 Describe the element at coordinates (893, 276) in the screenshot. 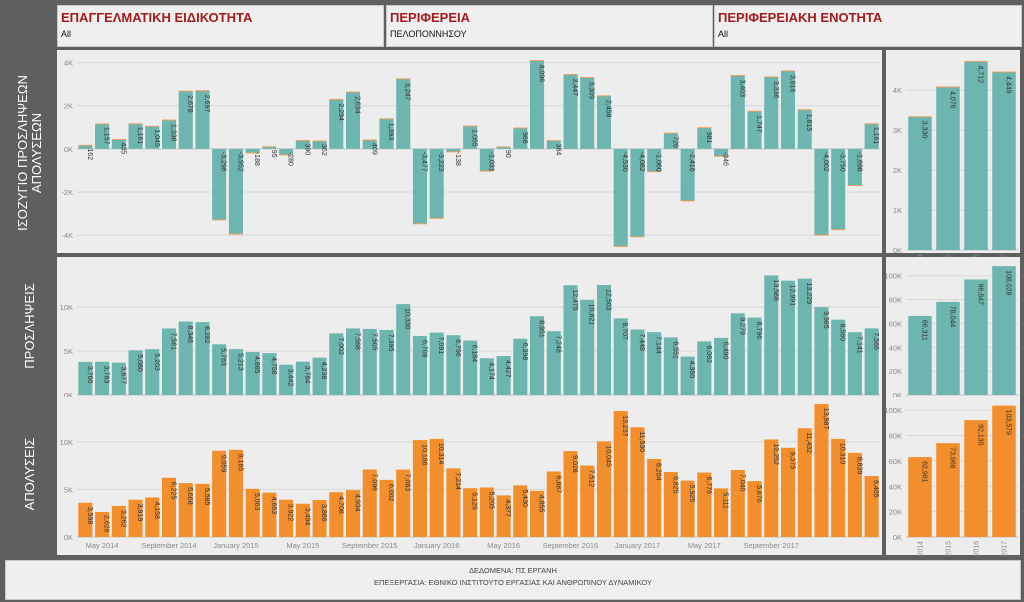

I see `y-tick-label: 100K` at that location.